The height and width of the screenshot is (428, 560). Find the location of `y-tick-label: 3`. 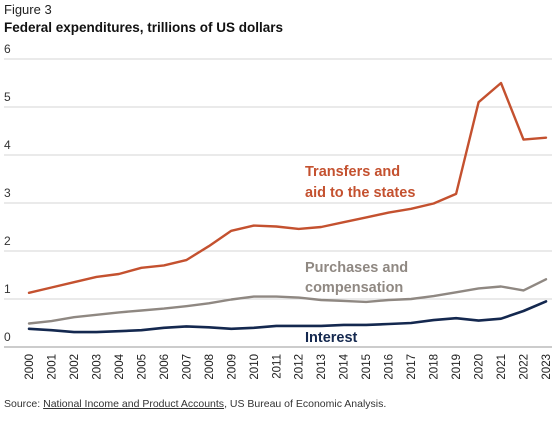

y-tick-label: 3 is located at coordinates (7, 193).